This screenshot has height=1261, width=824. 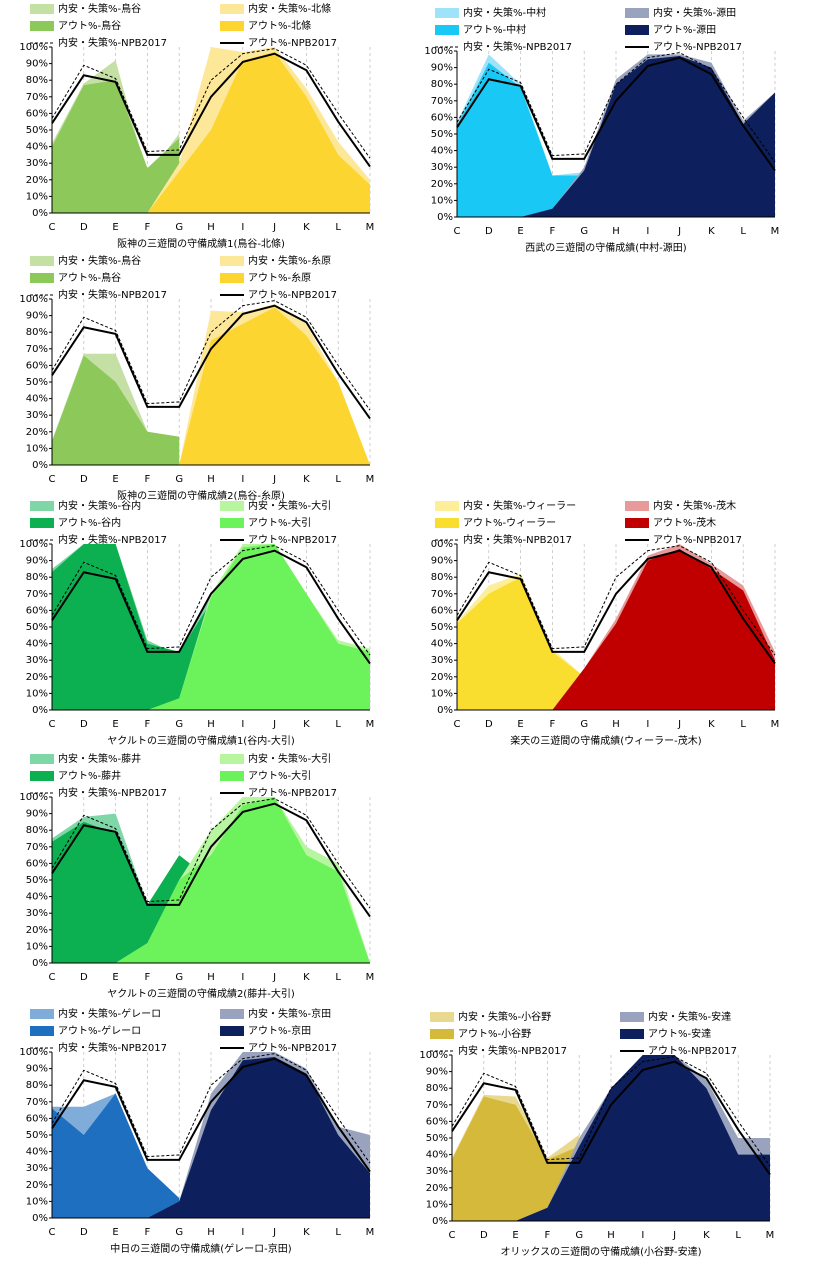 I want to click on y-tick-label: 30%, so click(x=437, y=1171).